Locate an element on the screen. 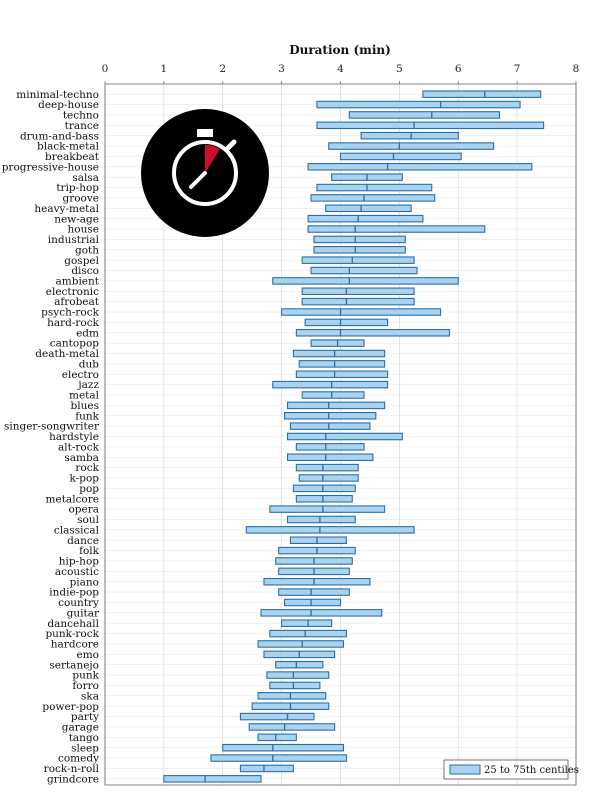 The height and width of the screenshot is (800, 595). genre-label: folk is located at coordinates (89, 551).